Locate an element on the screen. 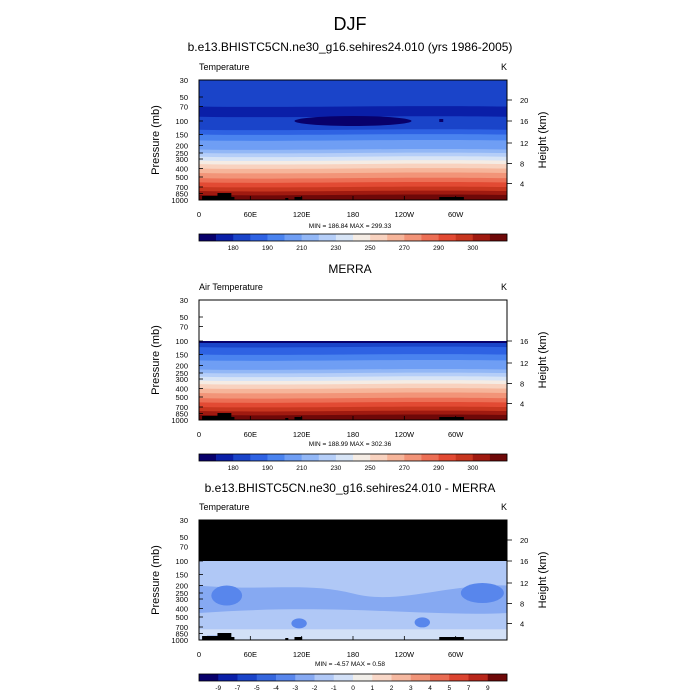 The width and height of the screenshot is (700, 700). field-blob is located at coordinates (482, 593).